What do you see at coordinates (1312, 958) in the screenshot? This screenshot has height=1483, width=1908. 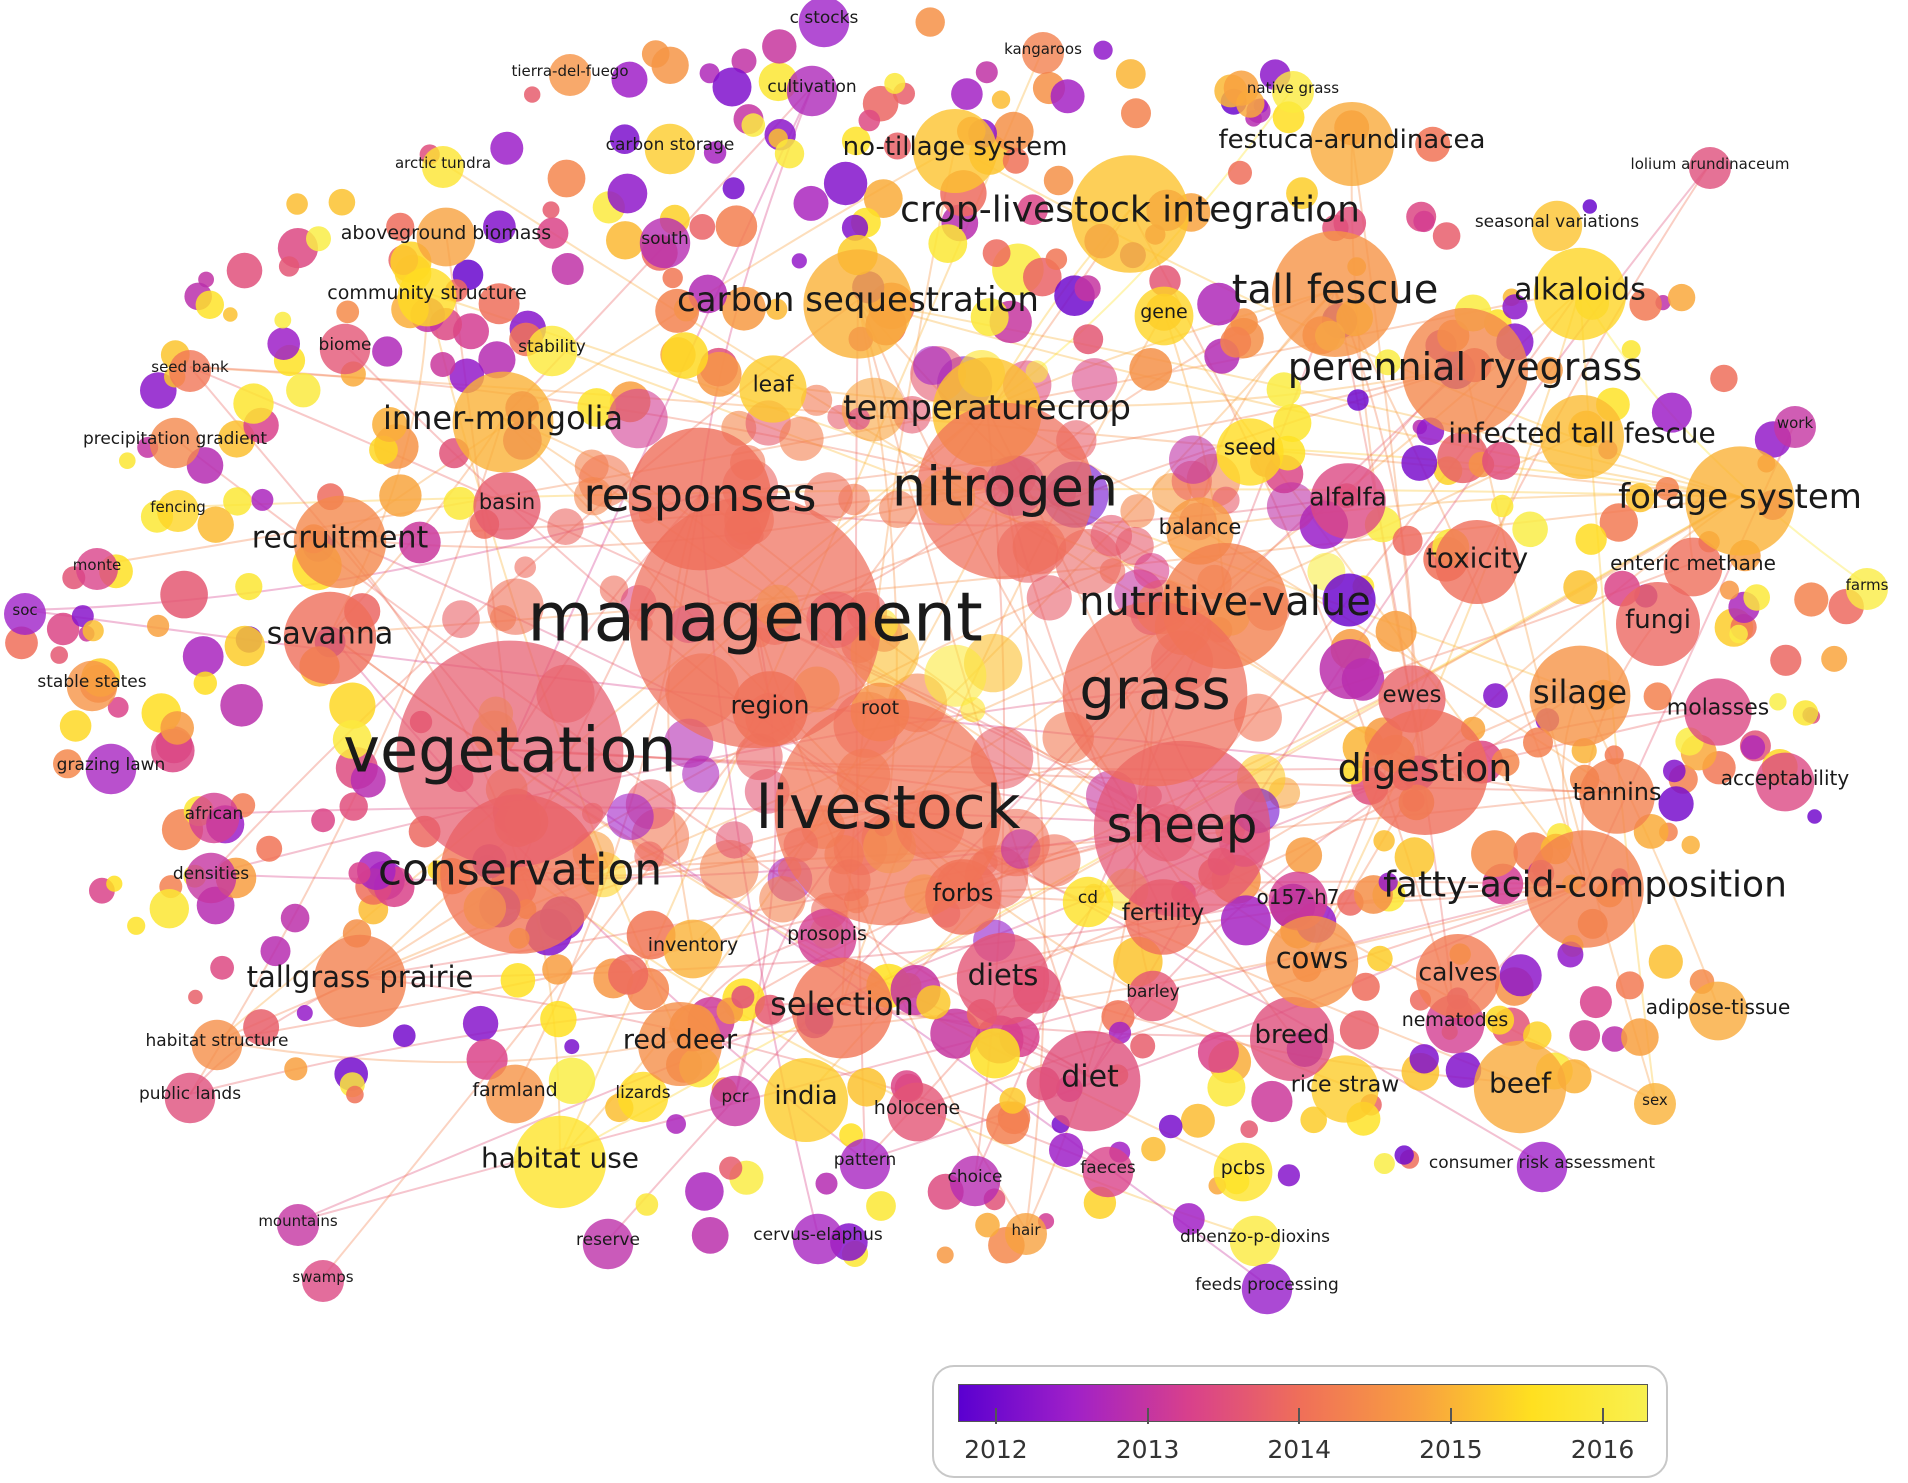 I see `keyword-label: cows` at bounding box center [1312, 958].